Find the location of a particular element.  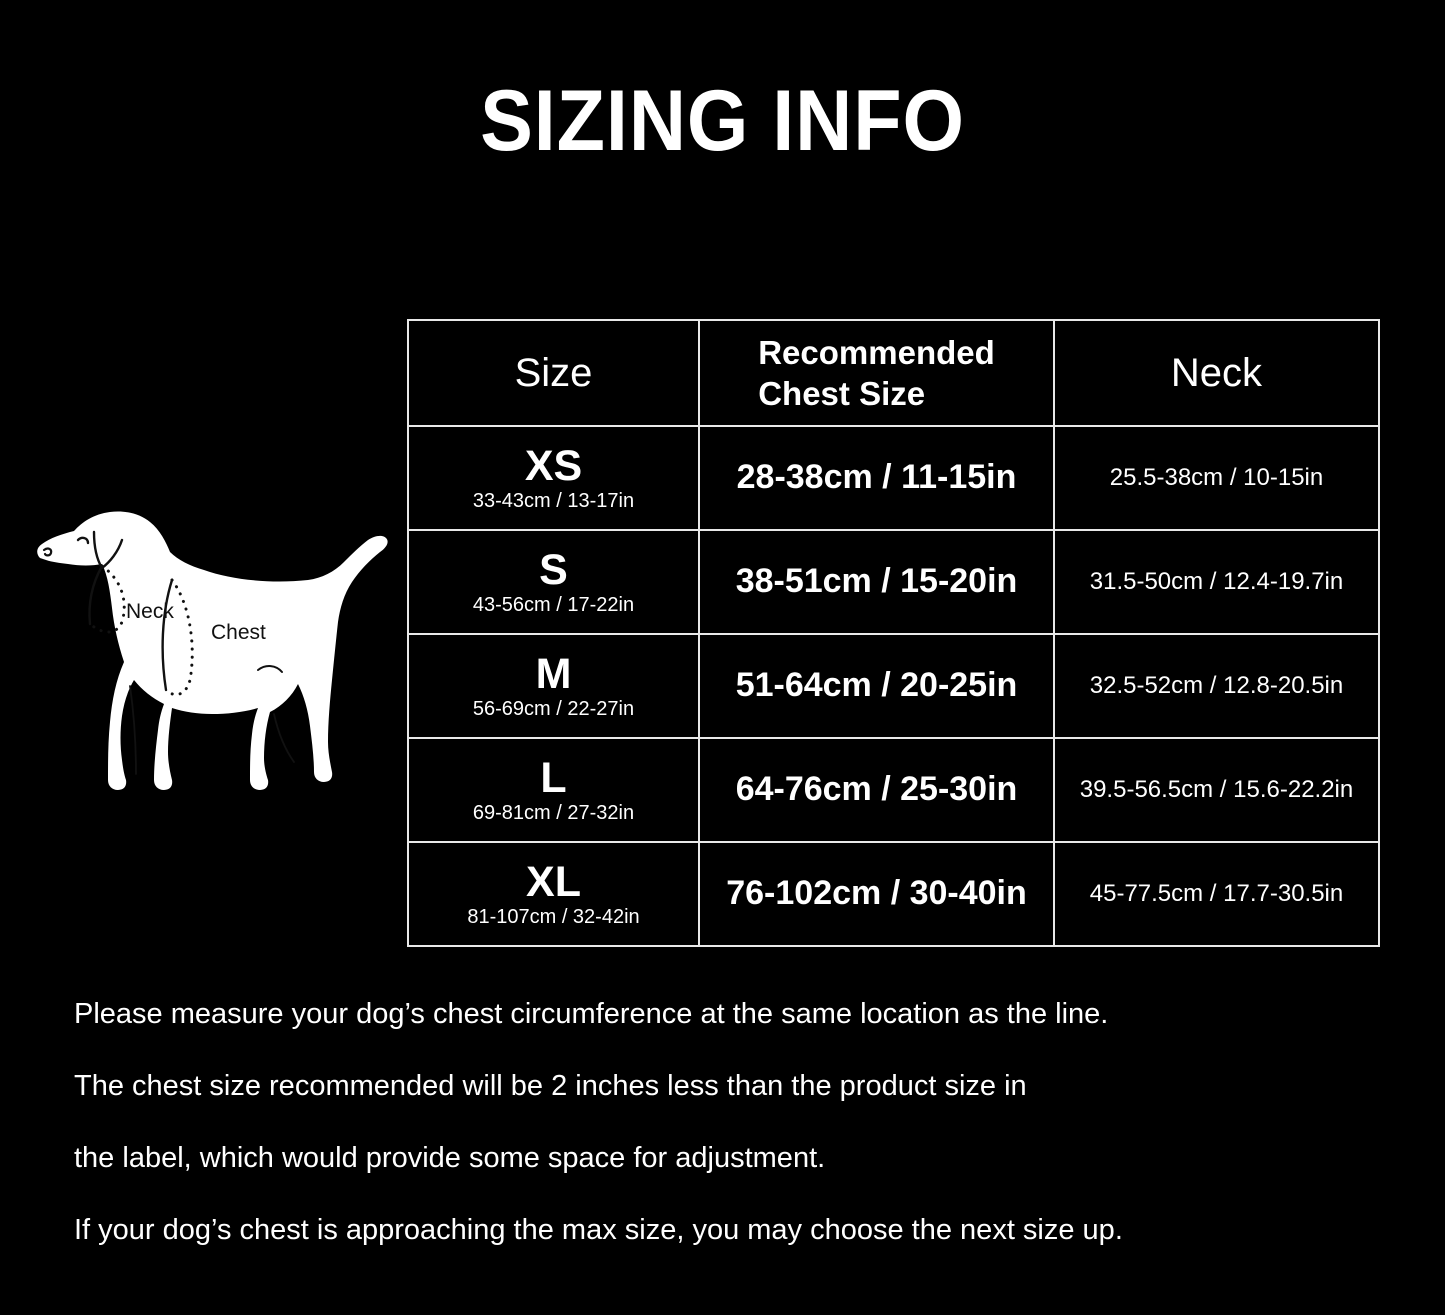

cell-size: XS 33-43cm / 13-17in is located at coordinates (553, 478).